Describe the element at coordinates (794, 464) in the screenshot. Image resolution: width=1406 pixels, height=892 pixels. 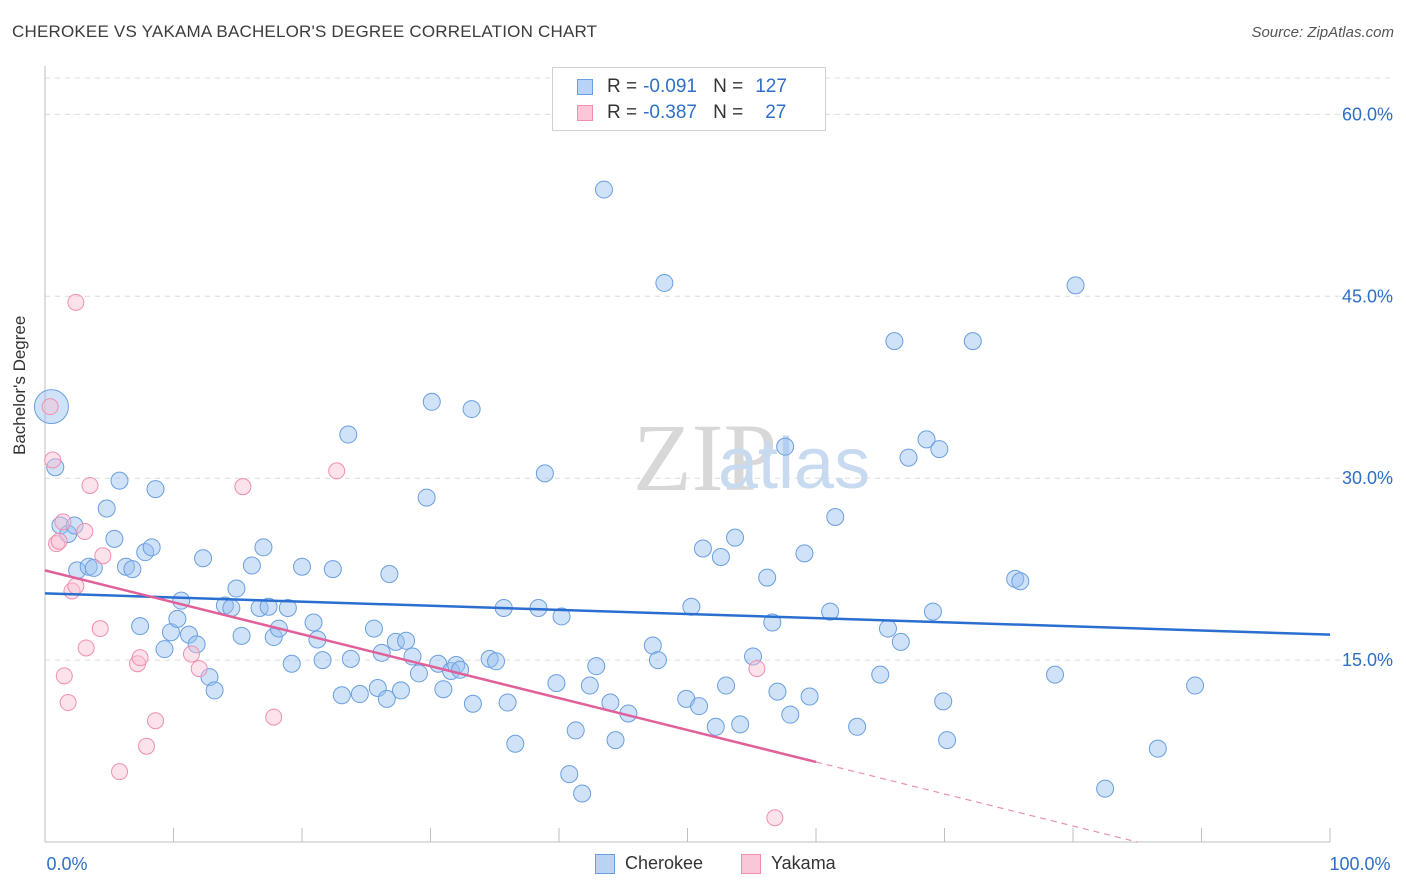
I see `watermark-atlas: atlas` at that location.